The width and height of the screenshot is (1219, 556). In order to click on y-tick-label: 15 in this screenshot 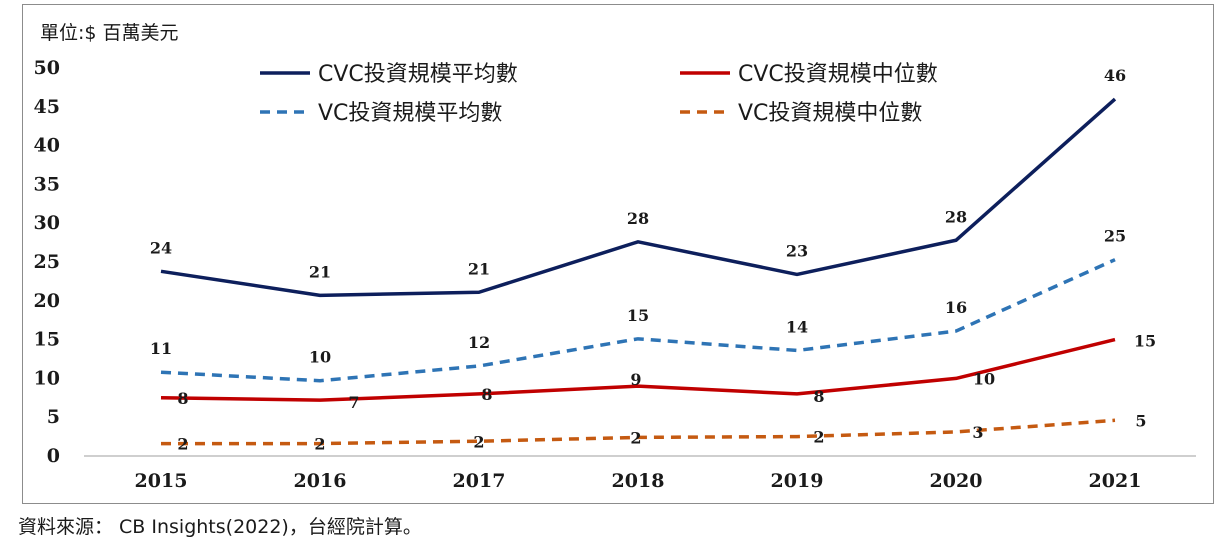, I will do `click(47, 340)`.